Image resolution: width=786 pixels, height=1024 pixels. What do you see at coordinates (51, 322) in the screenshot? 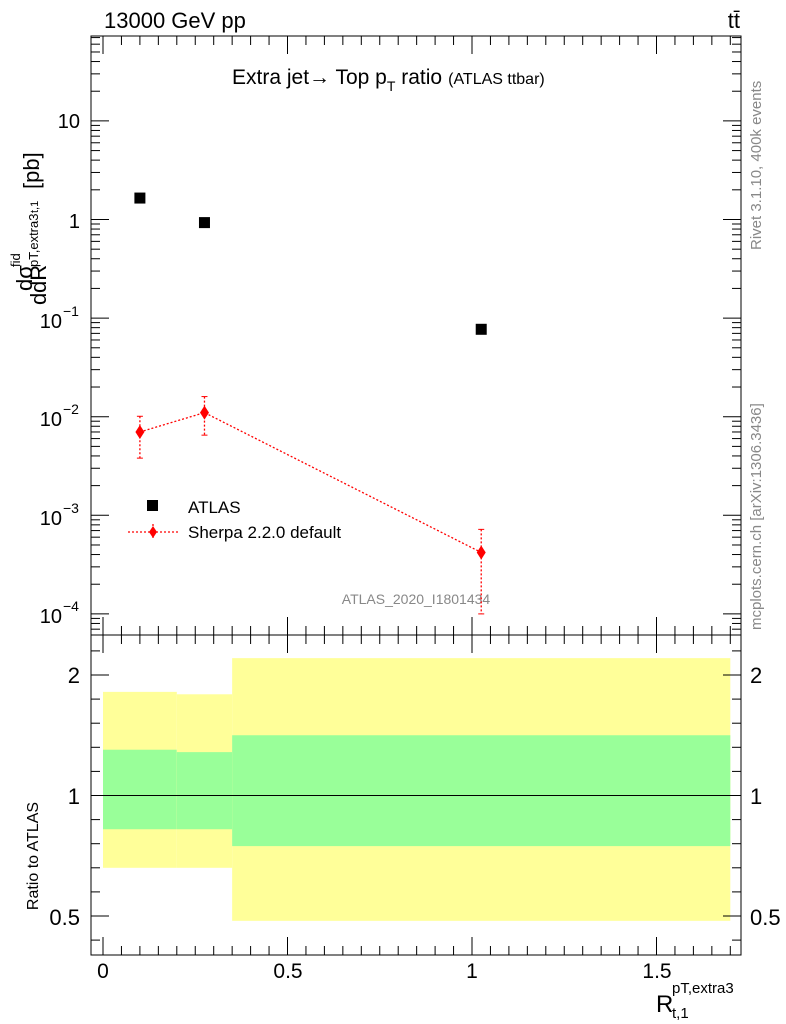
I see `y-tick-label-1e-1: 10` at bounding box center [51, 322].